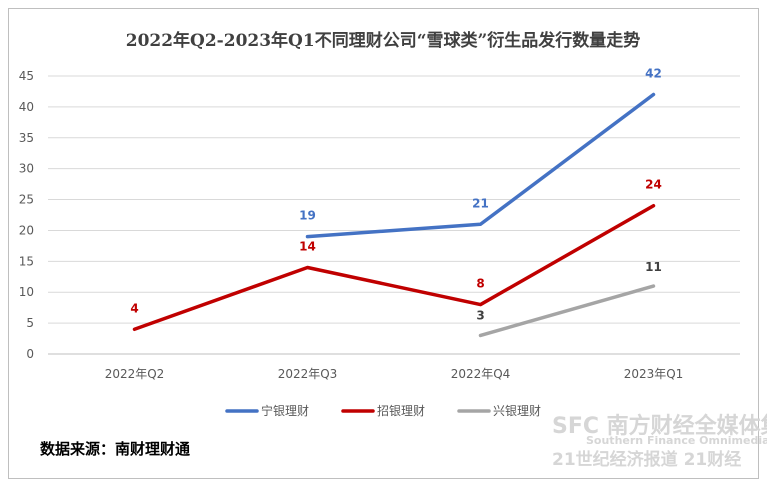 The width and height of the screenshot is (767, 485). I want to click on data-label: 19, so click(307, 216).